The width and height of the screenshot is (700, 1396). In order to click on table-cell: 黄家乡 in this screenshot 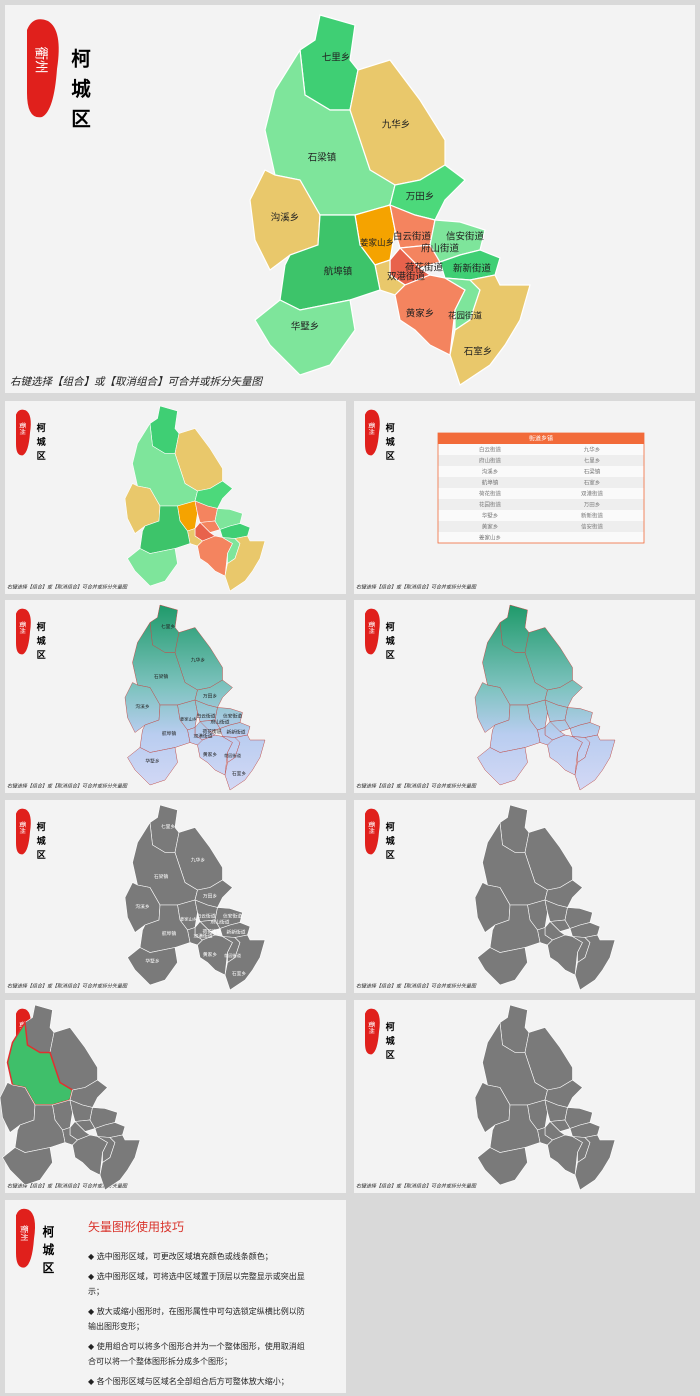, I will do `click(490, 527)`.